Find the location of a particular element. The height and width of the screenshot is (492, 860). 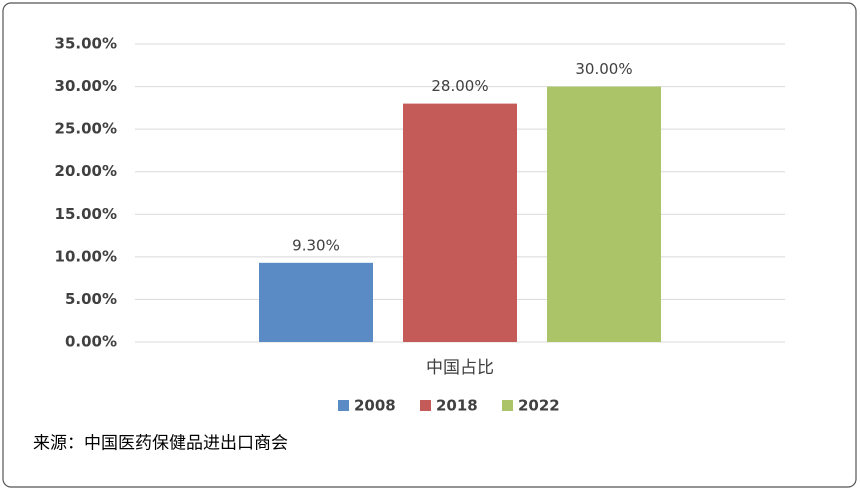

legend-label: 2018 is located at coordinates (457, 406).